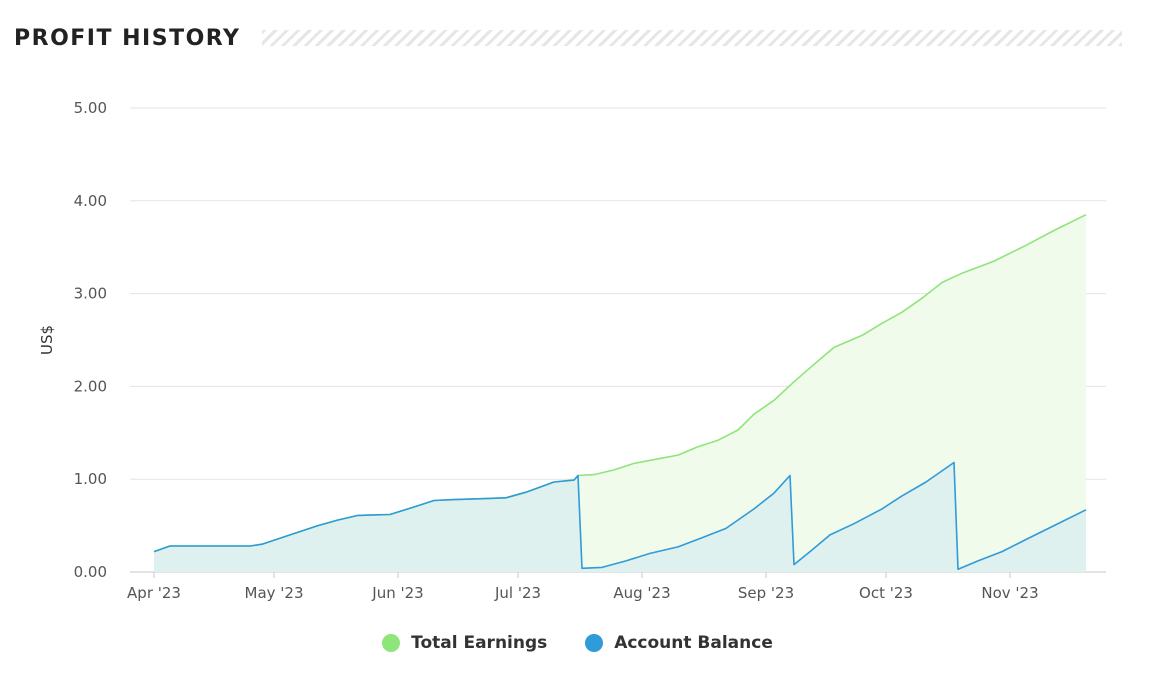 The image size is (1155, 680). What do you see at coordinates (90, 386) in the screenshot?
I see `y-tick-label: 2.00` at bounding box center [90, 386].